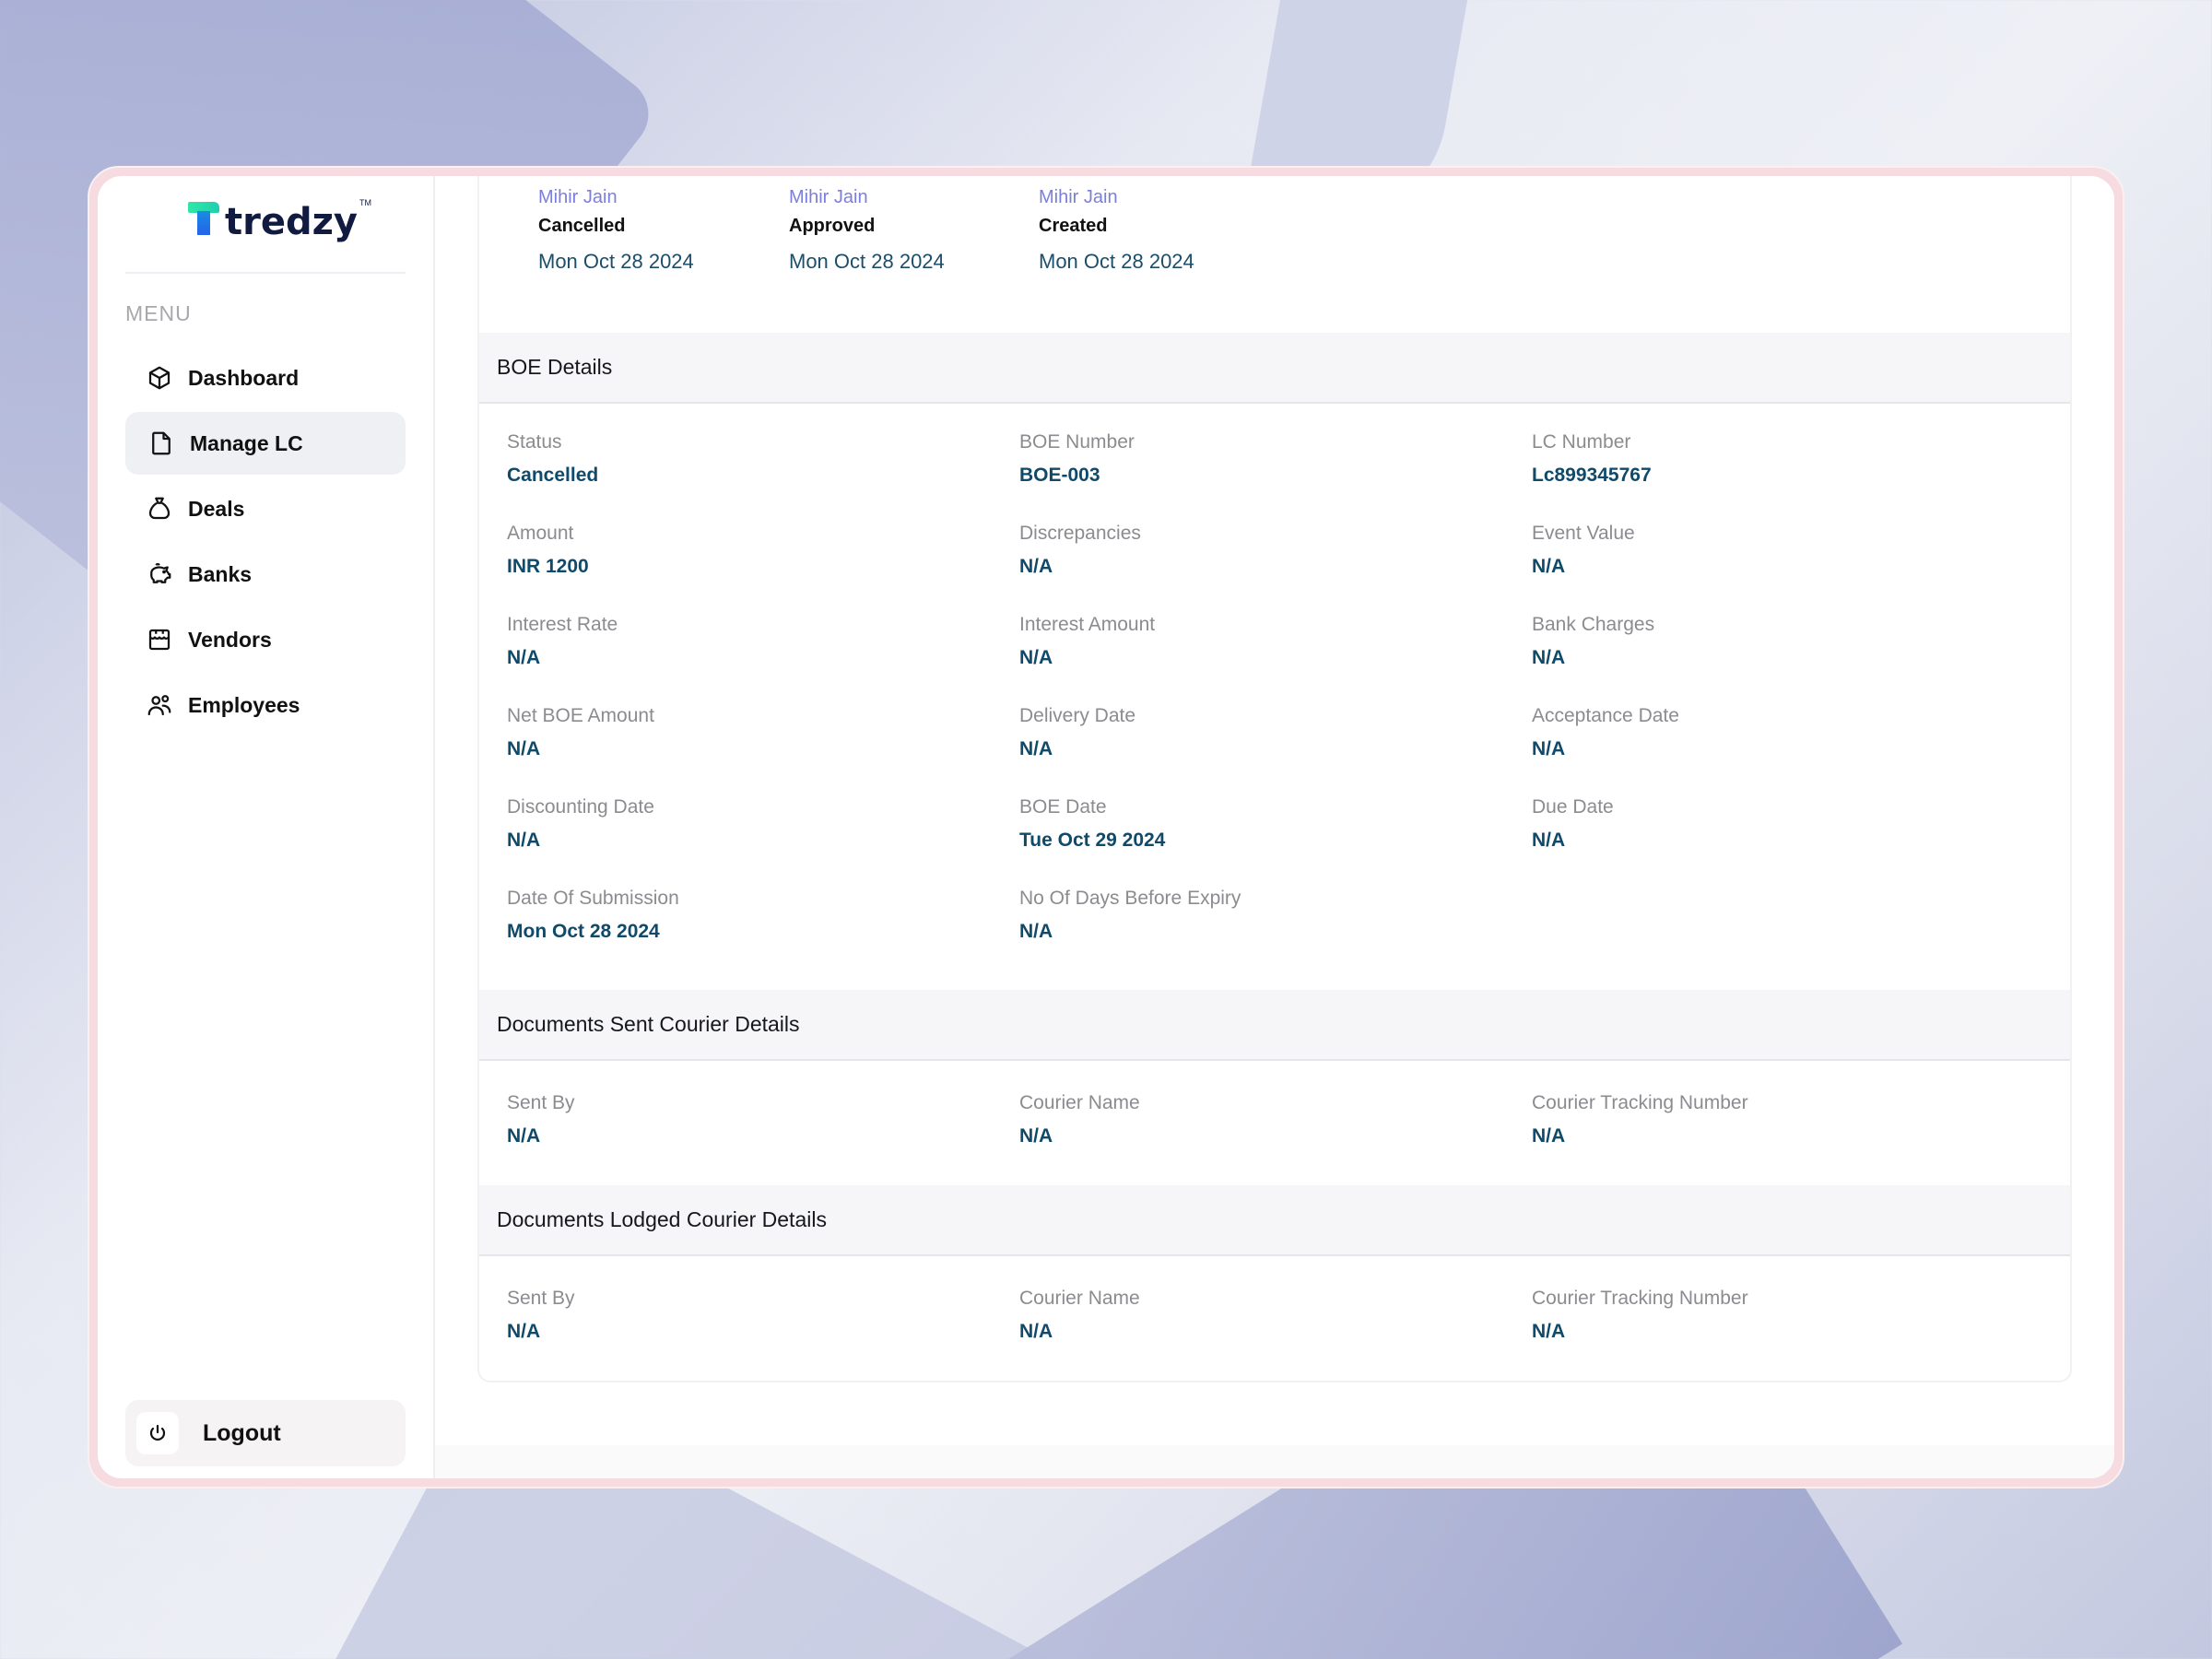 The image size is (2212, 1659). What do you see at coordinates (580, 807) in the screenshot?
I see `field-label: Discounting Date` at bounding box center [580, 807].